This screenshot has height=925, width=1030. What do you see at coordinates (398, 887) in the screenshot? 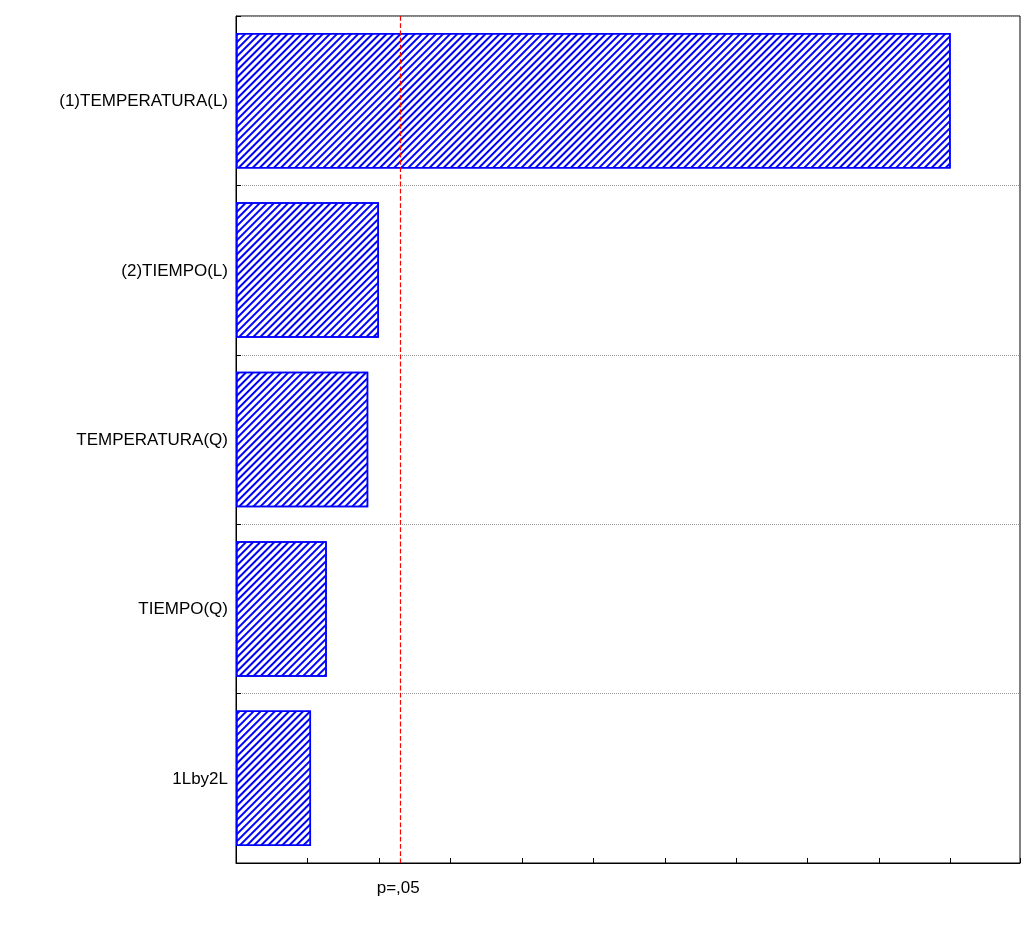
I see `ref-line-label: p=,05` at bounding box center [398, 887].